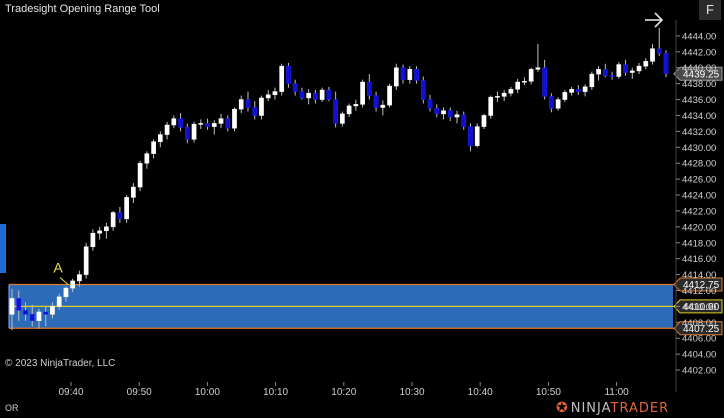 The width and height of the screenshot is (724, 418). What do you see at coordinates (699, 291) in the screenshot?
I see `price-tick-label: 4412.00` at bounding box center [699, 291].